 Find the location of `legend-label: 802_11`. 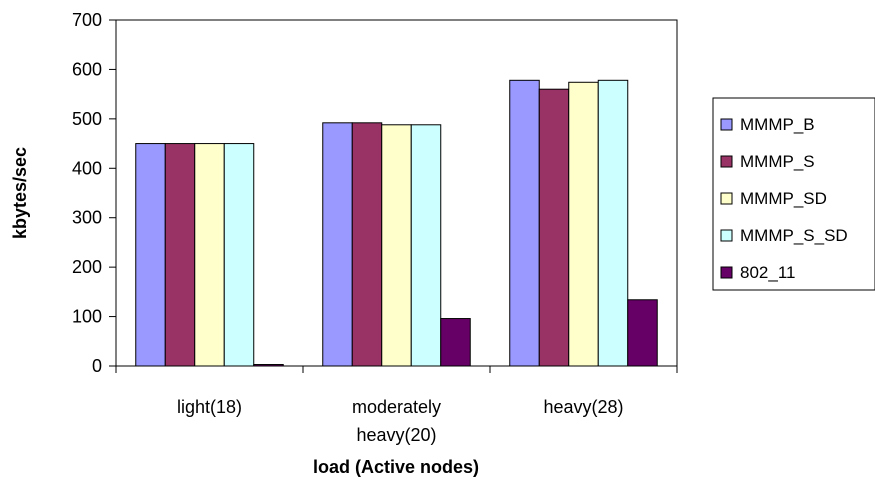

legend-label: 802_11 is located at coordinates (767, 272).